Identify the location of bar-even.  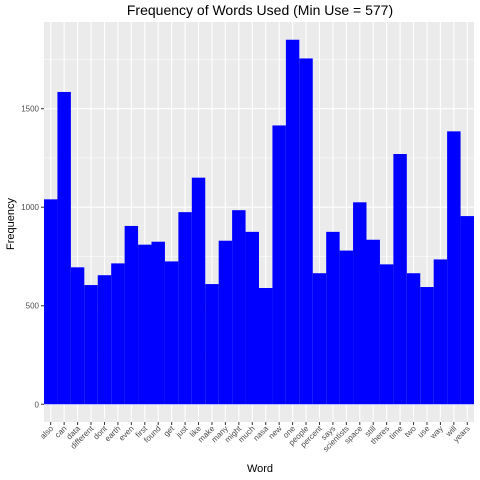
(131, 315).